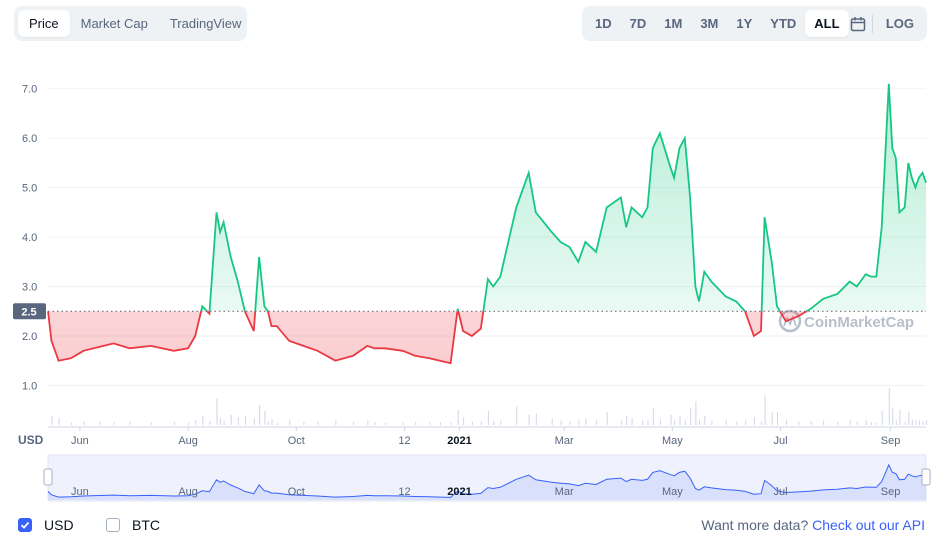  I want to click on usd-label: USD, so click(59, 525).